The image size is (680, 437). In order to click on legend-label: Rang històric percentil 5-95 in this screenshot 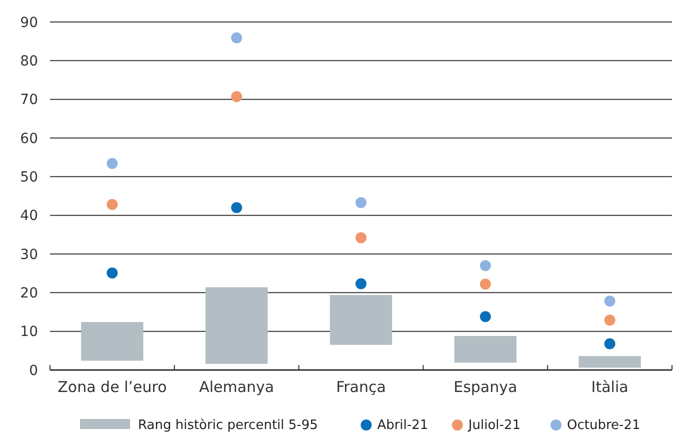, I will do `click(228, 425)`.